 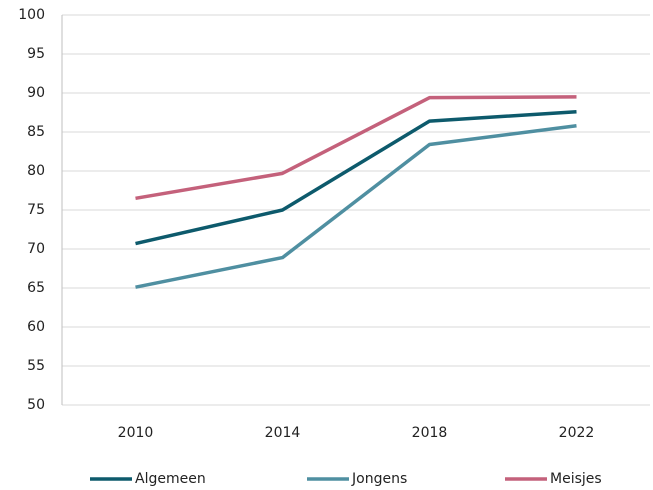 I want to click on y-tick-label: 50, so click(x=36, y=405).